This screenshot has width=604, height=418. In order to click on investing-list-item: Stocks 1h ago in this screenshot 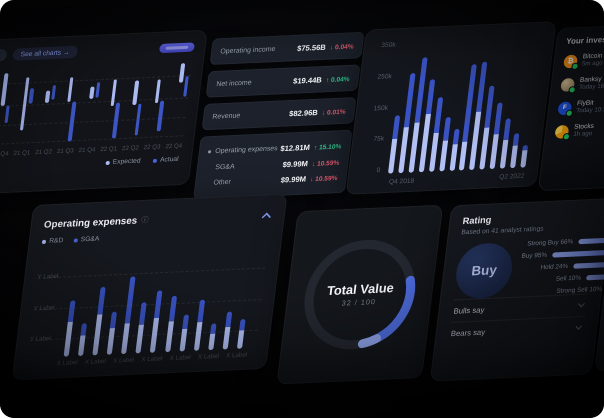, I will do `click(579, 130)`.